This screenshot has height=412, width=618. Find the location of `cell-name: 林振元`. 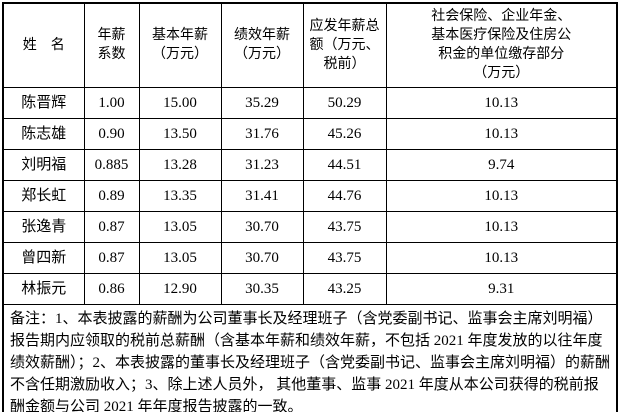

cell-name: 林振元 is located at coordinates (43, 288).